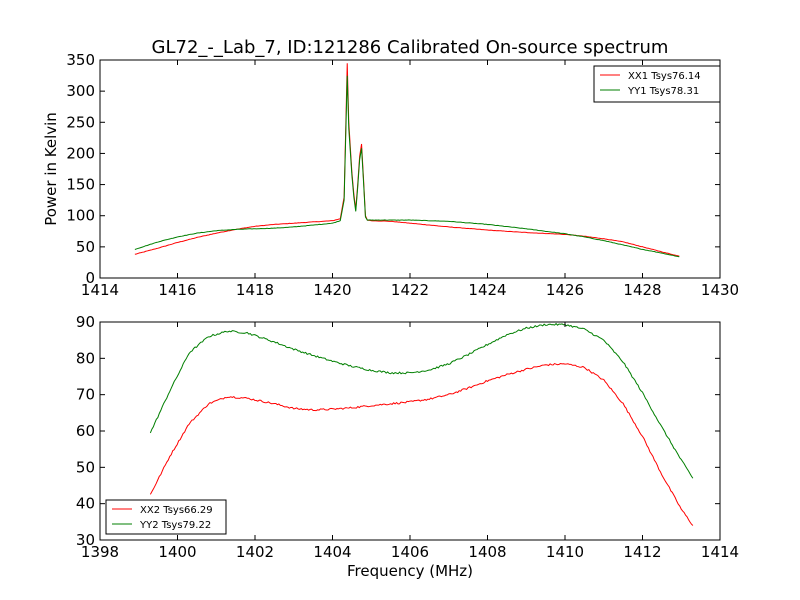 This screenshot has height=600, width=800. I want to click on x-tick-label: 1424, so click(487, 290).